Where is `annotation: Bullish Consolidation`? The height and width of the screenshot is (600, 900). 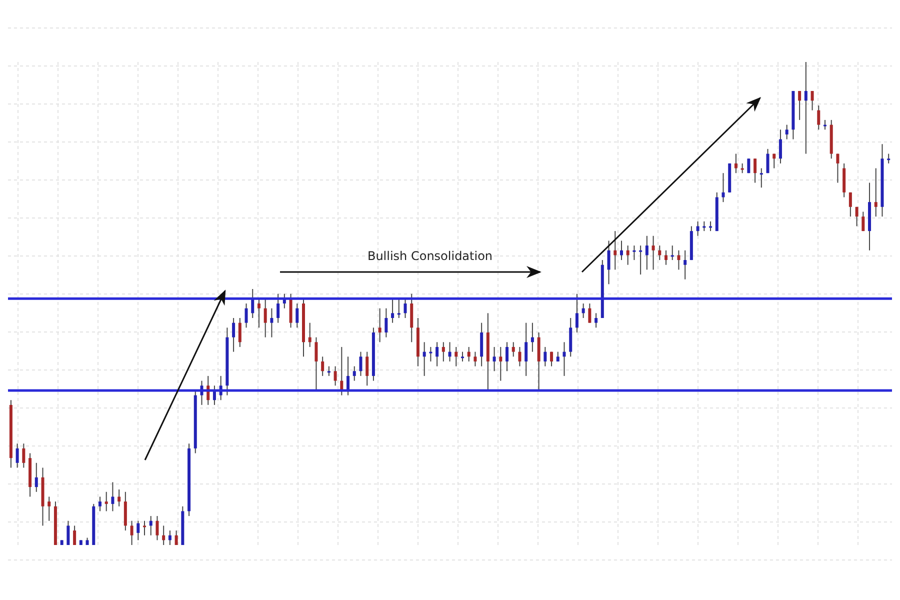 annotation: Bullish Consolidation is located at coordinates (430, 256).